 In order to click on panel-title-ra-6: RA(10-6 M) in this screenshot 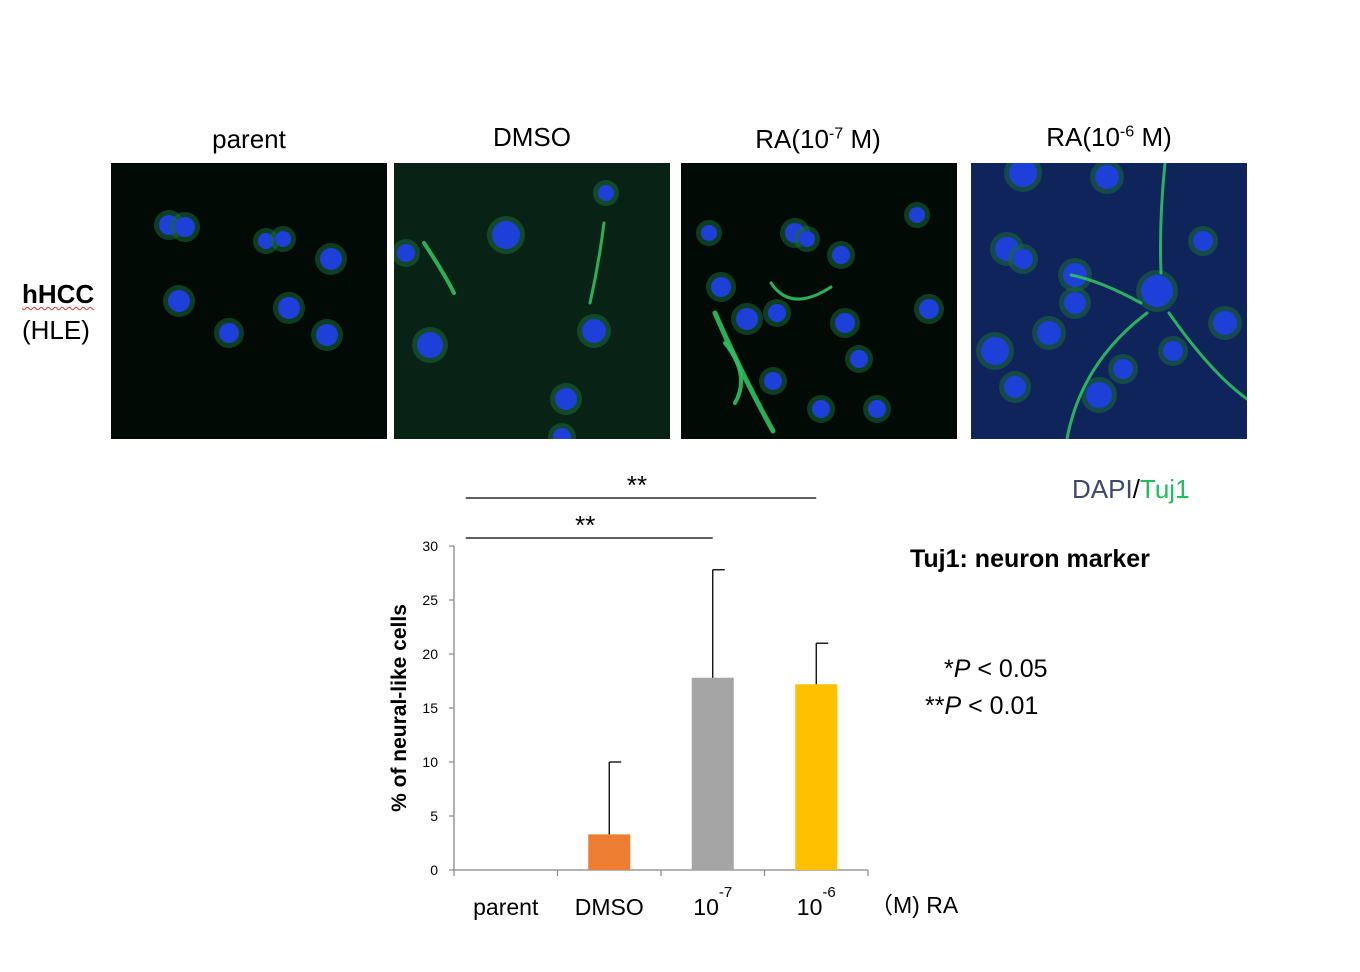, I will do `click(1109, 137)`.